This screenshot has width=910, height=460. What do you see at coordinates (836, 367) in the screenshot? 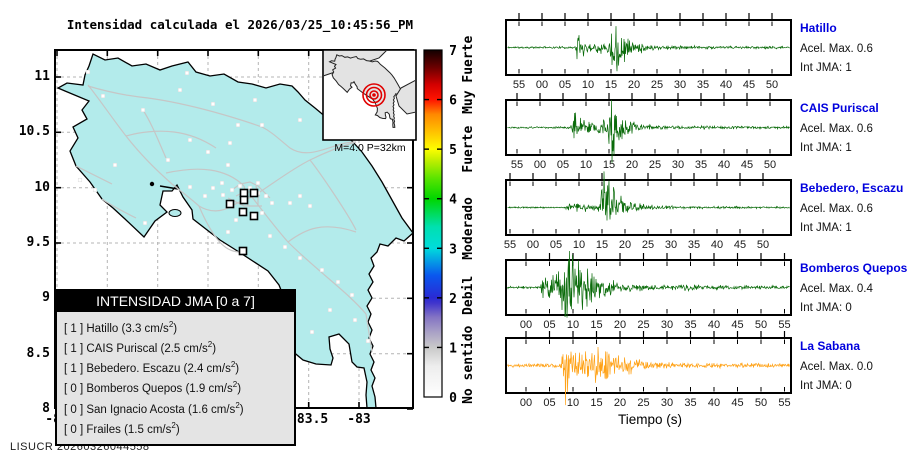
I see `accel-max-label: Acel. Max. 0.0` at bounding box center [836, 367].